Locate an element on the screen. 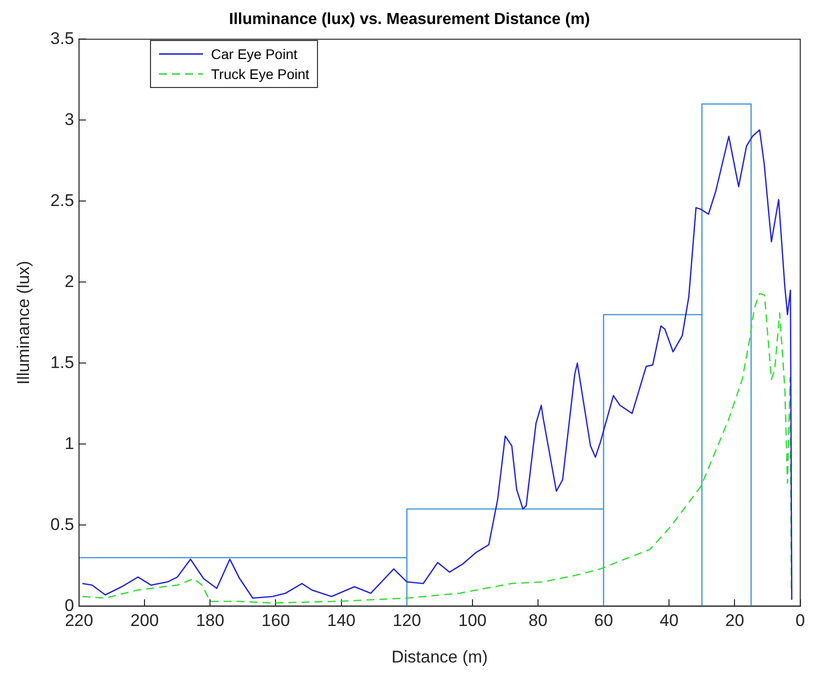 This screenshot has width=817, height=678. x-tick-label: 40 is located at coordinates (669, 620).